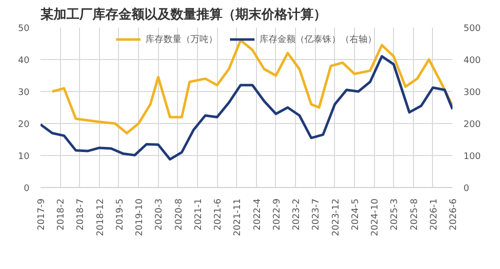 This screenshot has width=500, height=269. I want to click on x-tick-label: 2020-3, so click(159, 214).